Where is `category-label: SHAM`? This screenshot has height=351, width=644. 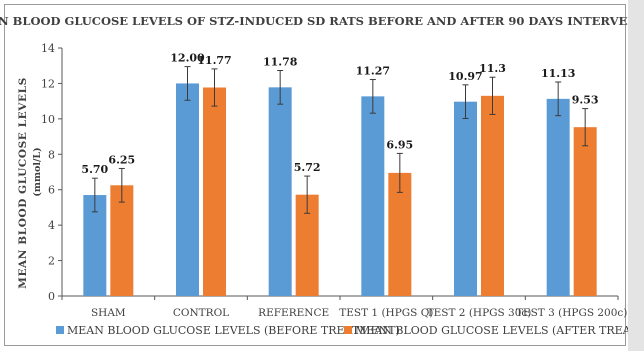
category-label: SHAM is located at coordinates (108, 313).